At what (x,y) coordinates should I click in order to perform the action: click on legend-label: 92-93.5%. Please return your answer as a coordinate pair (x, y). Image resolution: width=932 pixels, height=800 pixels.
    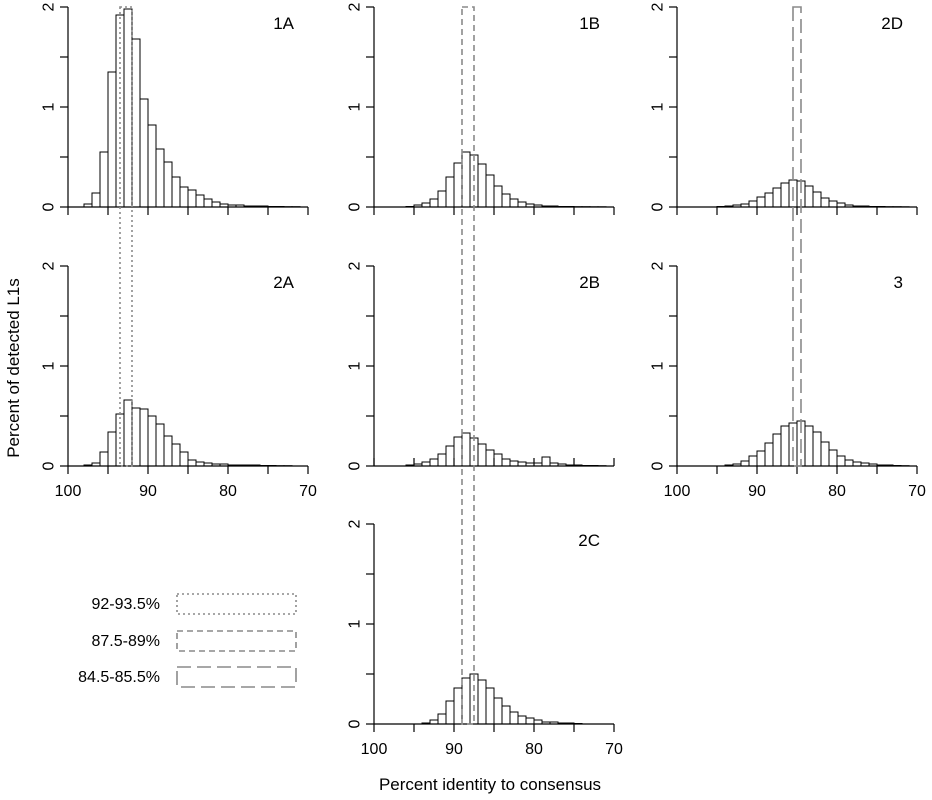
    Looking at the image, I should click on (126, 604).